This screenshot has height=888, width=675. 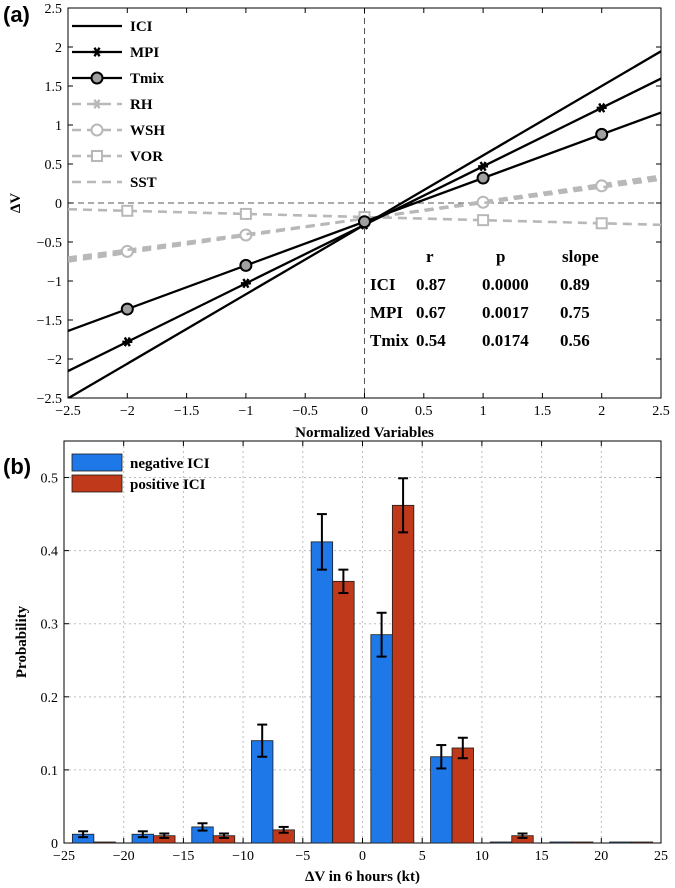 I want to click on legend-marker-rh, so click(x=97, y=104).